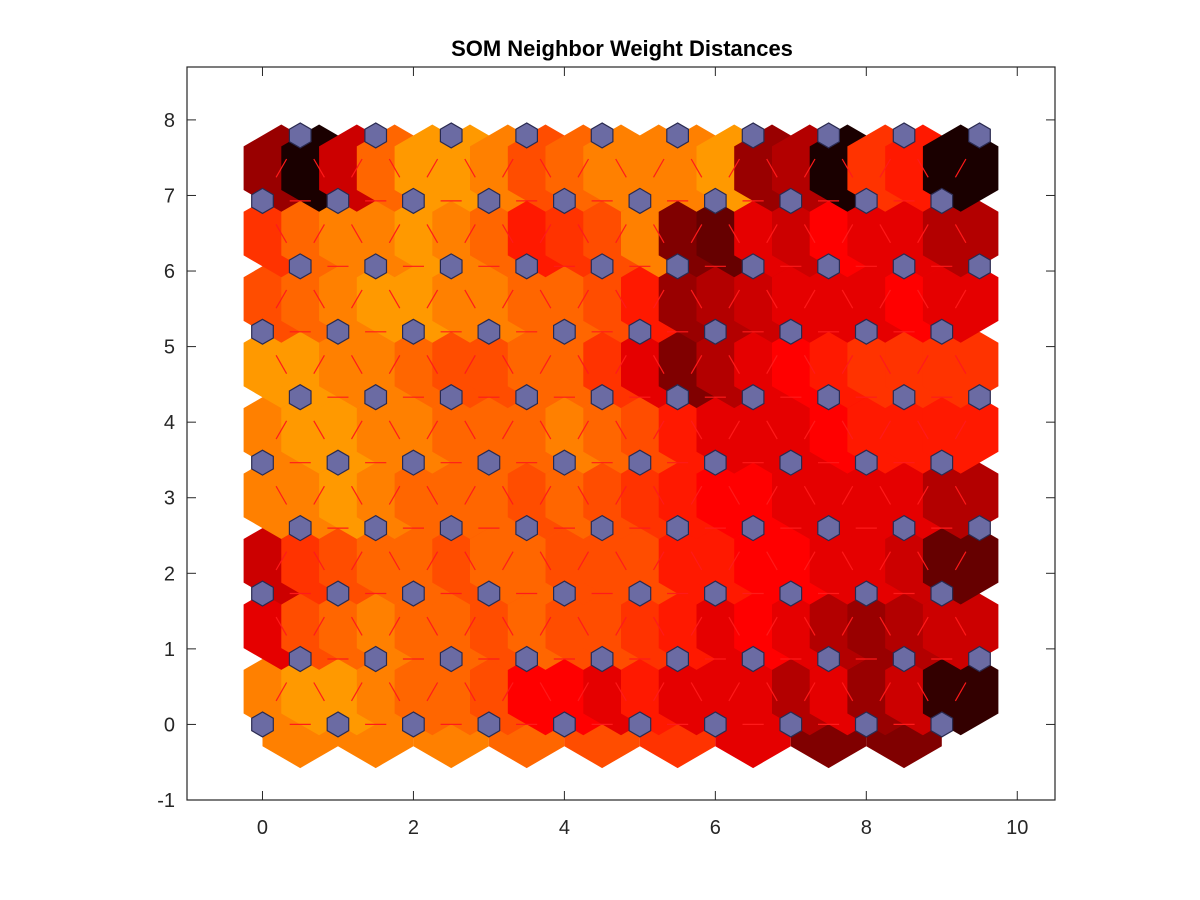 The height and width of the screenshot is (900, 1200). What do you see at coordinates (169, 272) in the screenshot?
I see `y-tick-label: 6` at bounding box center [169, 272].